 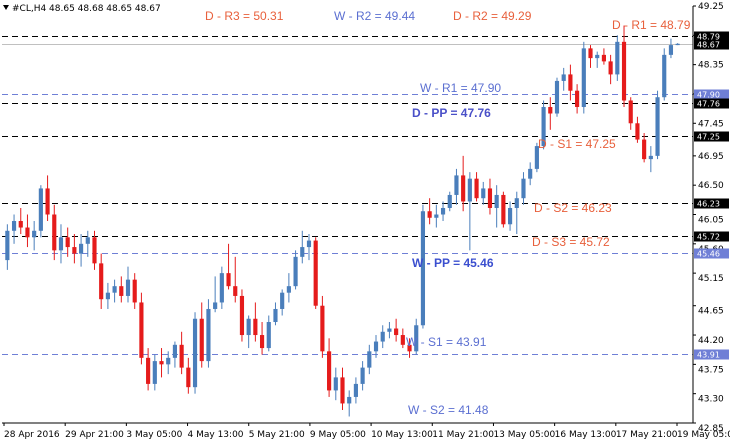 I want to click on price-tag-label: 47.25, so click(x=708, y=137).